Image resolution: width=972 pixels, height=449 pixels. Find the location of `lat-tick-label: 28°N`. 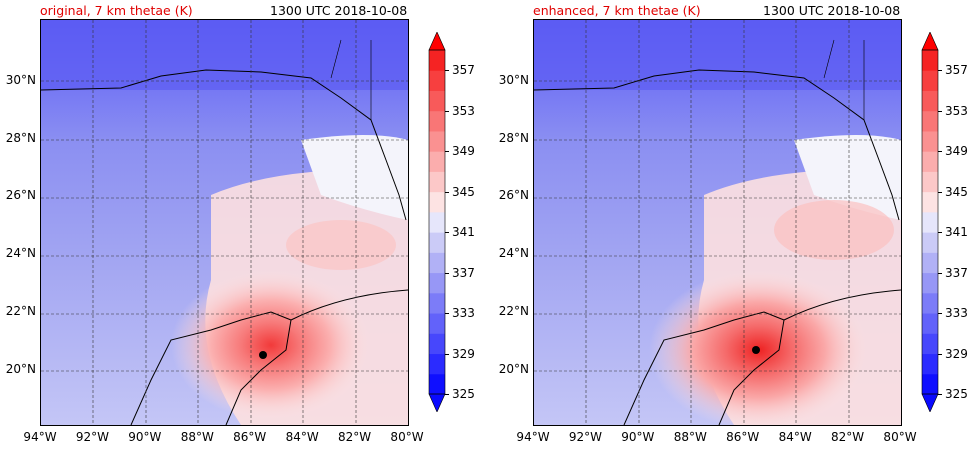

lat-tick-label: 28°N is located at coordinates (513, 137).